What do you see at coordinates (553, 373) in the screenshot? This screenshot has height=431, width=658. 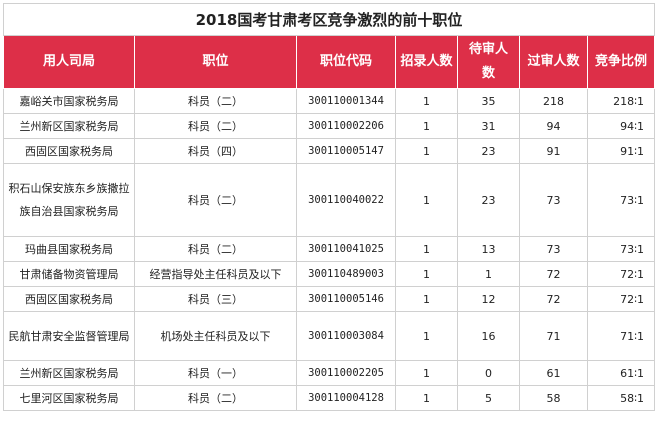 I see `cell-approved: 61` at bounding box center [553, 373].